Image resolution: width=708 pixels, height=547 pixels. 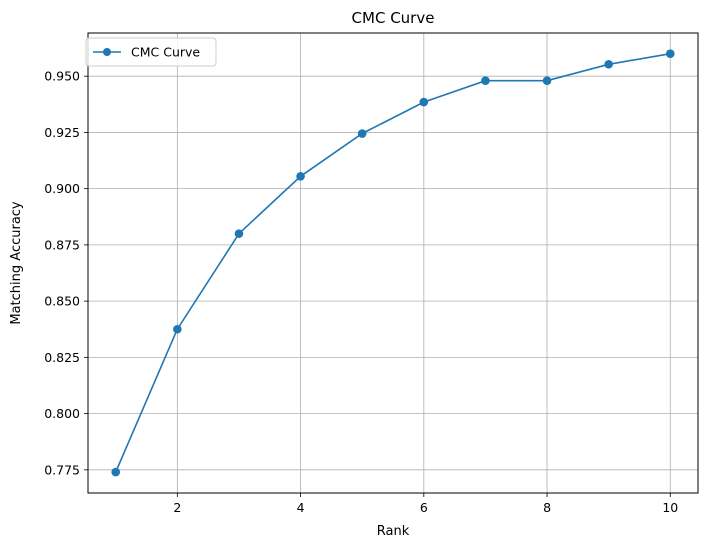 I want to click on y-tick-label: 0.950, so click(x=62, y=76).